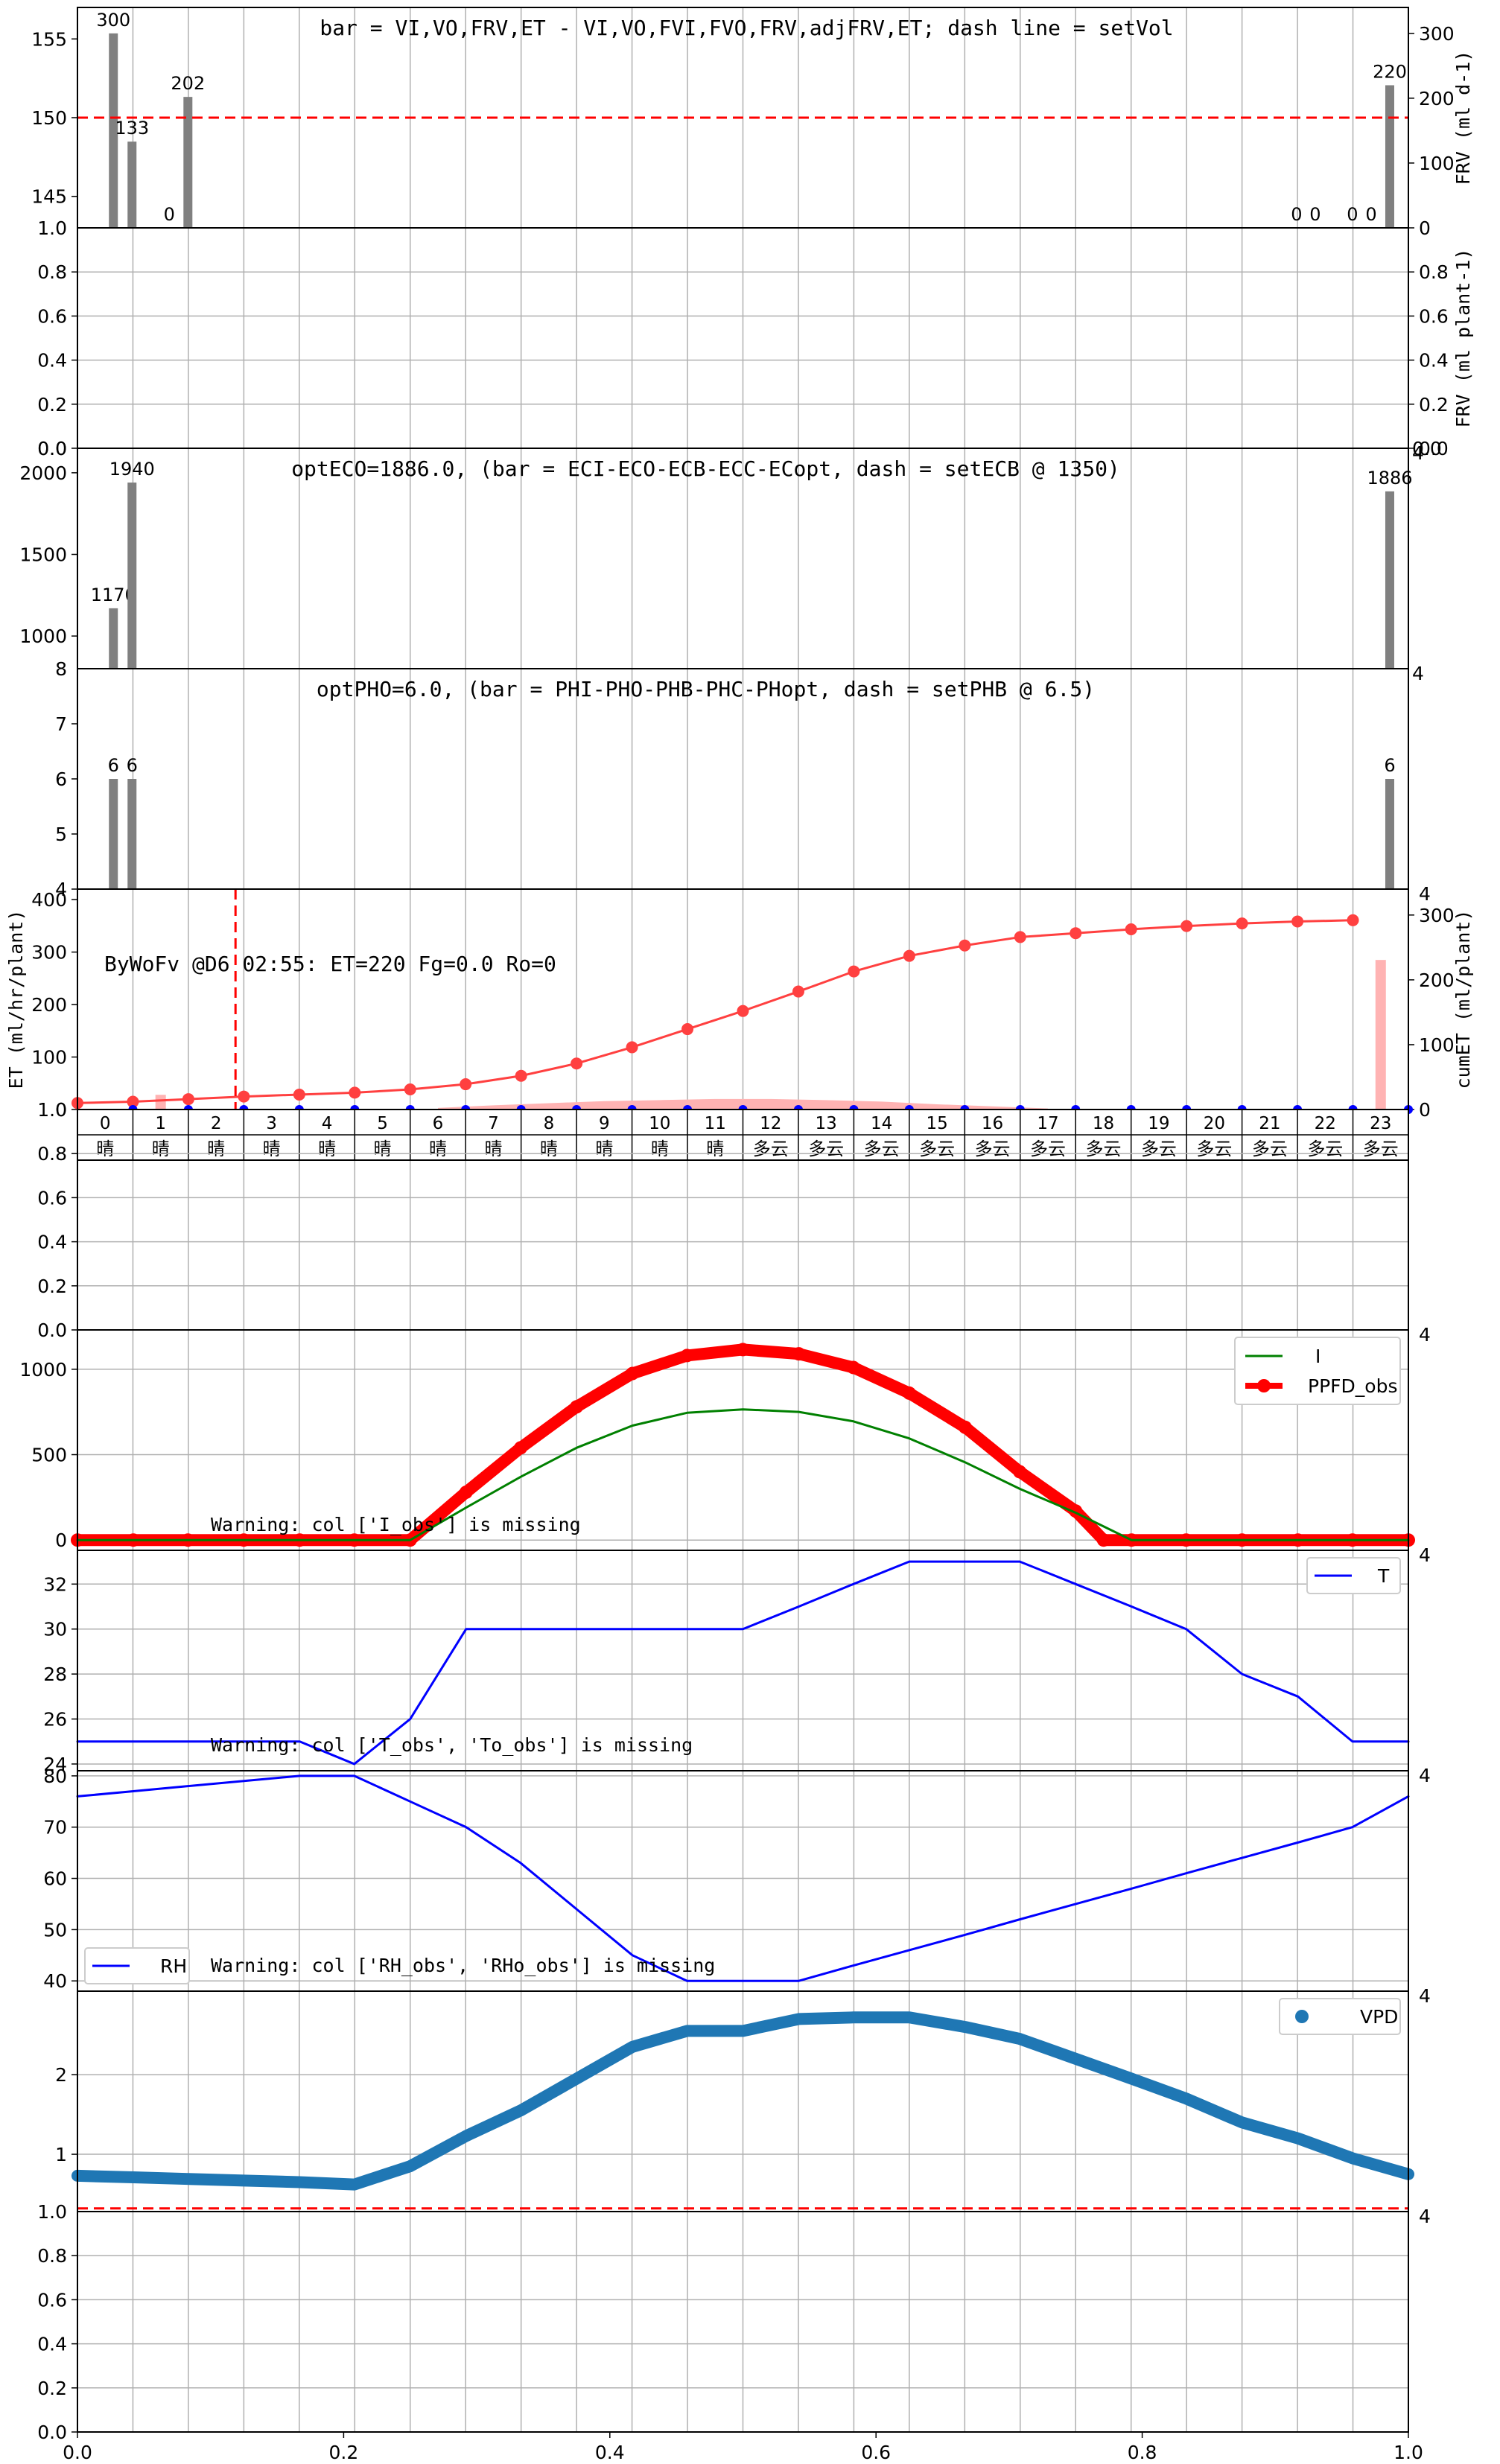 The image size is (1500, 2464). I want to click on p11-frame, so click(743, 2322).